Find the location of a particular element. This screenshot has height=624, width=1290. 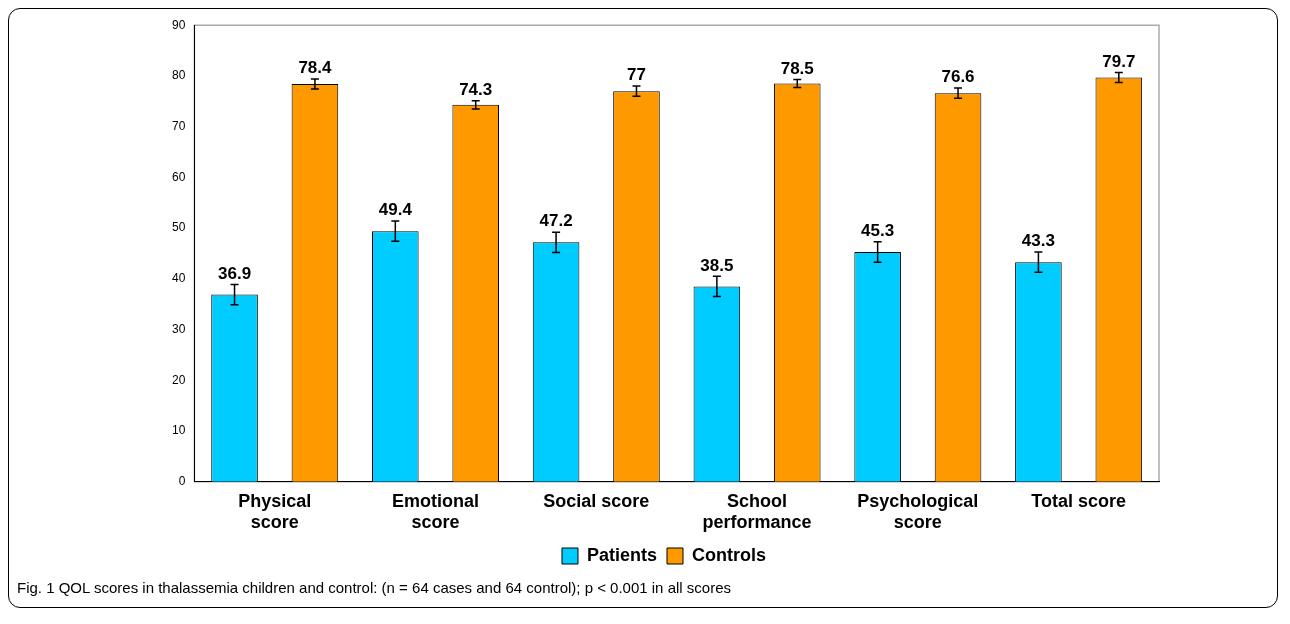

legend-label: Patients is located at coordinates (622, 554).